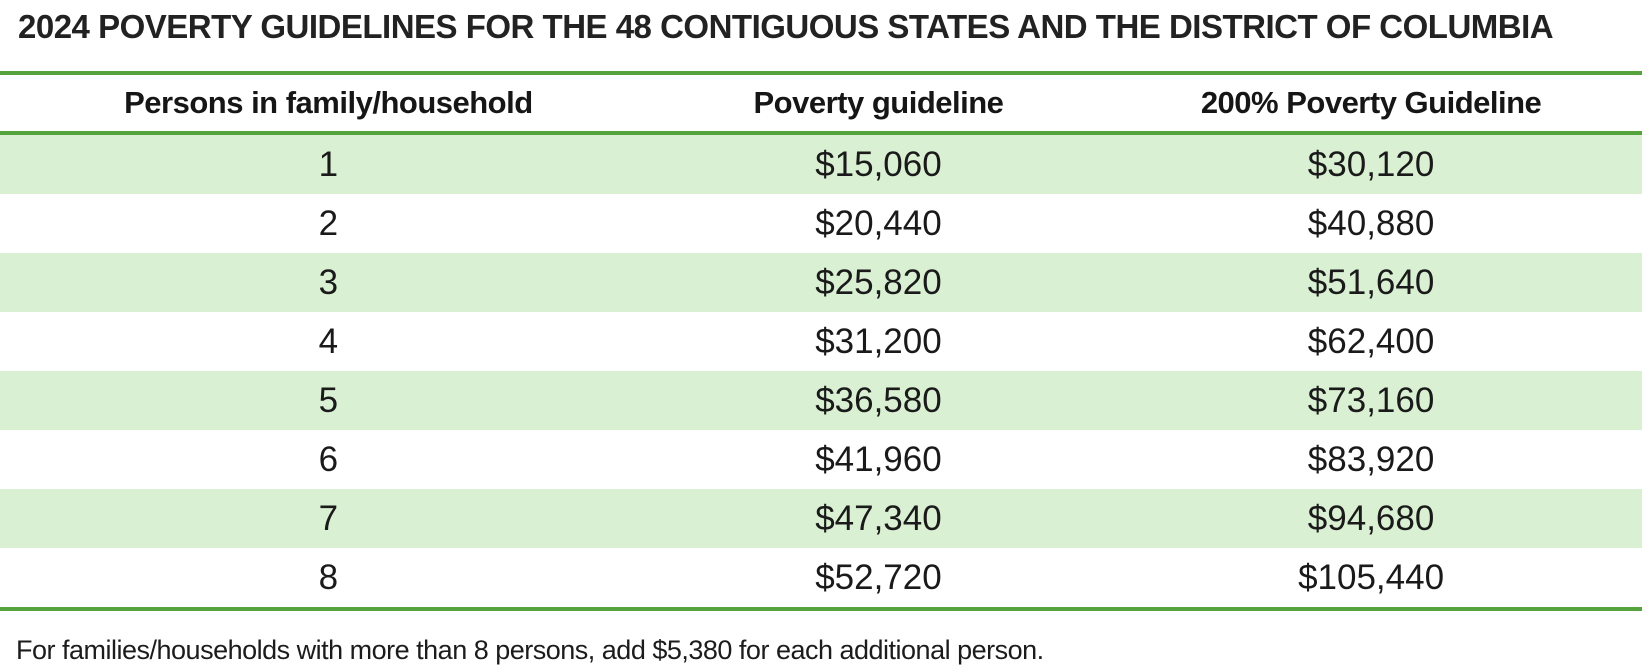  Describe the element at coordinates (878, 400) in the screenshot. I see `guideline-cell: $36,580` at that location.